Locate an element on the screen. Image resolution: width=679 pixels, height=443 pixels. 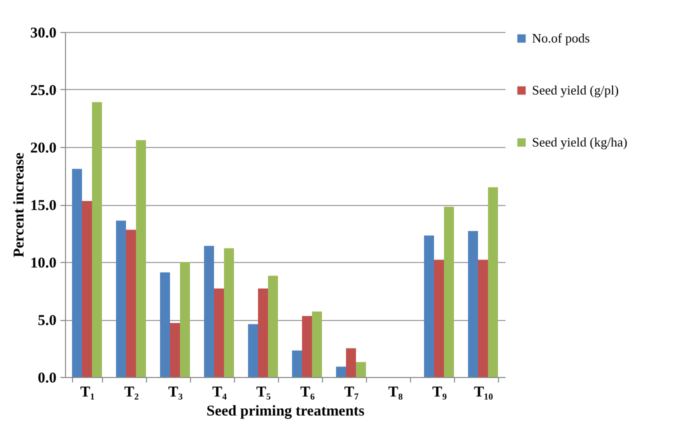
legend-label: Seed yield (g/pl) is located at coordinates (575, 90).